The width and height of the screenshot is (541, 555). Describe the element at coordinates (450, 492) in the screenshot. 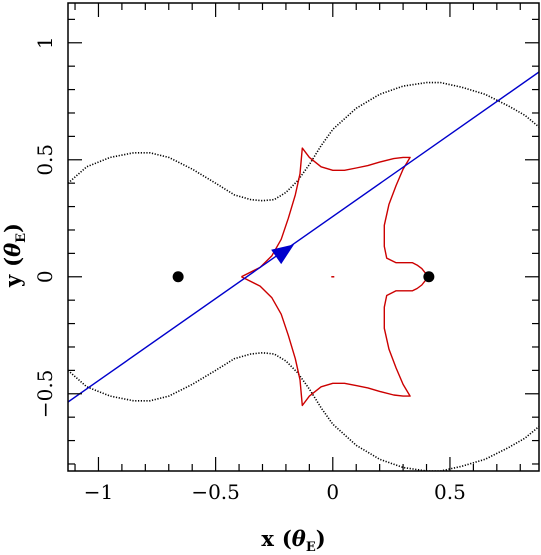

I see `x-tick-label: 0.5` at that location.